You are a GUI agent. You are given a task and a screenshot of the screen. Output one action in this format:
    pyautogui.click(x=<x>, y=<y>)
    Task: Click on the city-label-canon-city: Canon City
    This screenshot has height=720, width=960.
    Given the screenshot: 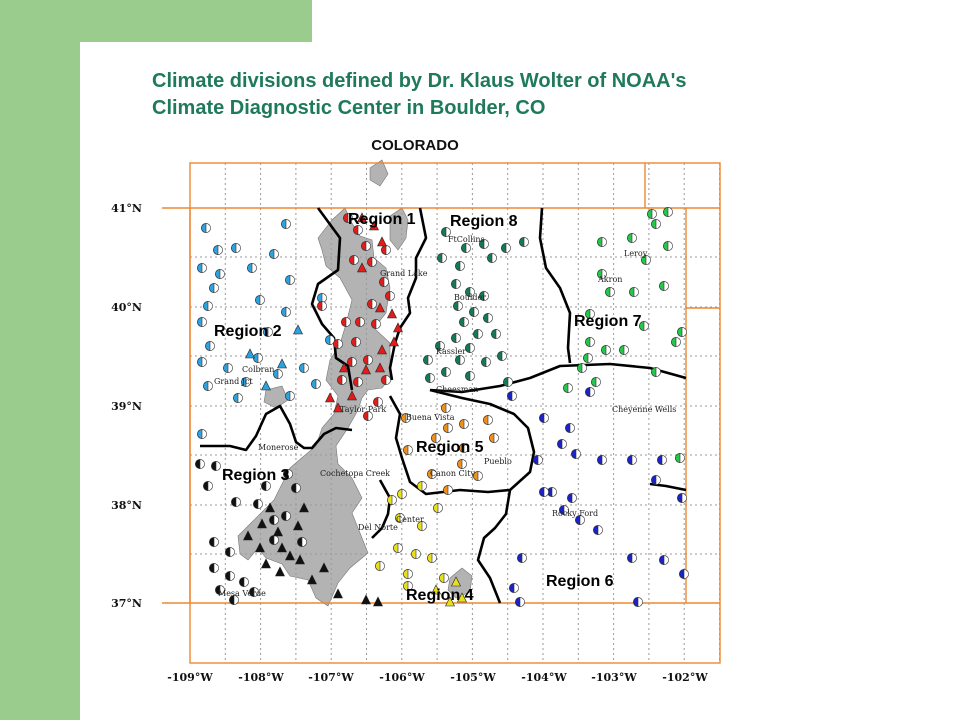 What is the action you would take?
    pyautogui.click(x=452, y=473)
    